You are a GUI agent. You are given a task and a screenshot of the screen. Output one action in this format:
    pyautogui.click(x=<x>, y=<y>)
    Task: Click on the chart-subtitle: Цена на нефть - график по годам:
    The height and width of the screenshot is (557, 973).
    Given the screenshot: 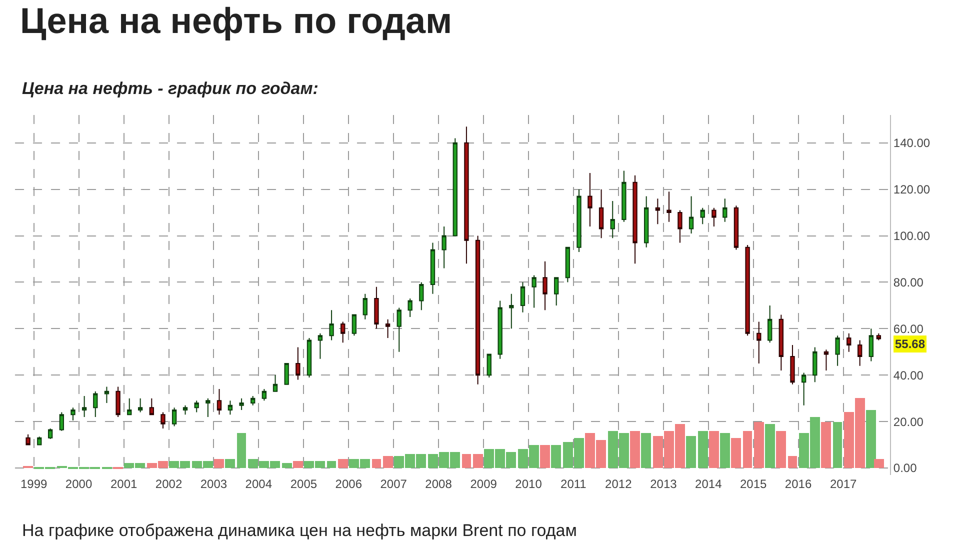 What is the action you would take?
    pyautogui.click(x=170, y=88)
    